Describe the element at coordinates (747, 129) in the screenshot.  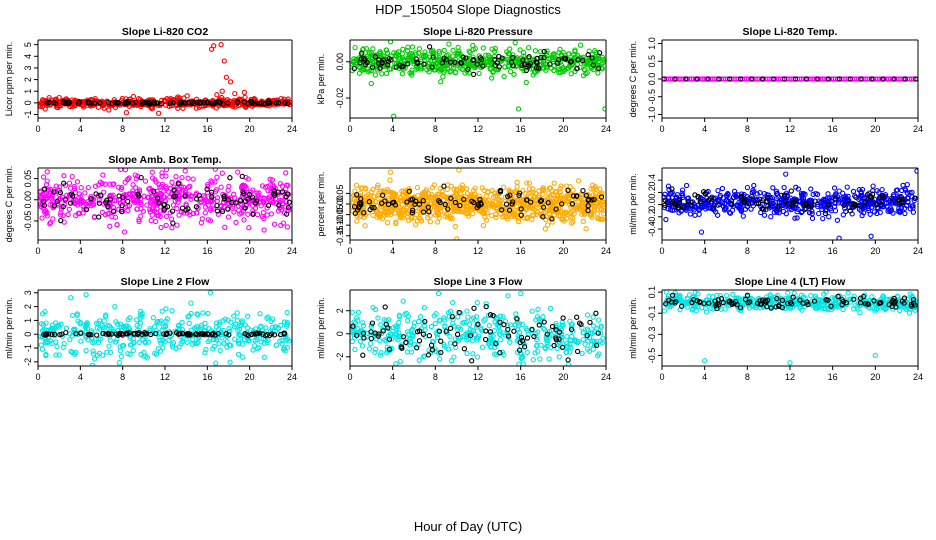
I see `x-tick-label: 8` at that location.